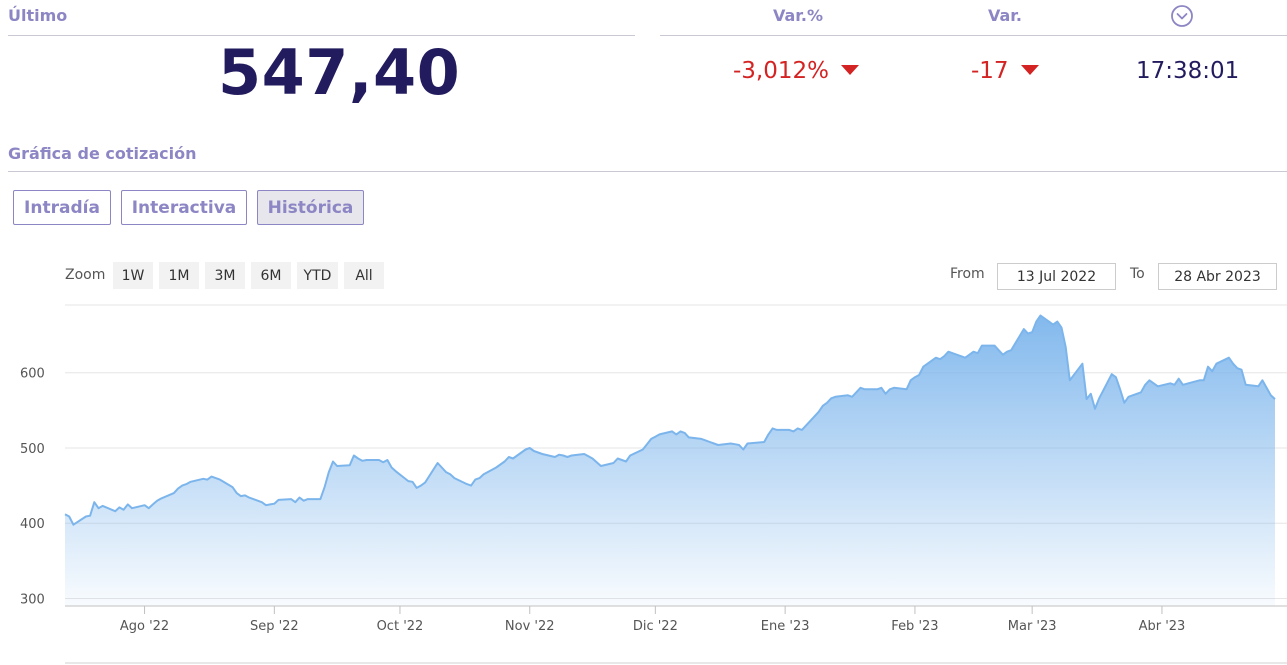 This screenshot has height=665, width=1287. Describe the element at coordinates (1162, 626) in the screenshot. I see `x-tick-label: Abr '23` at that location.